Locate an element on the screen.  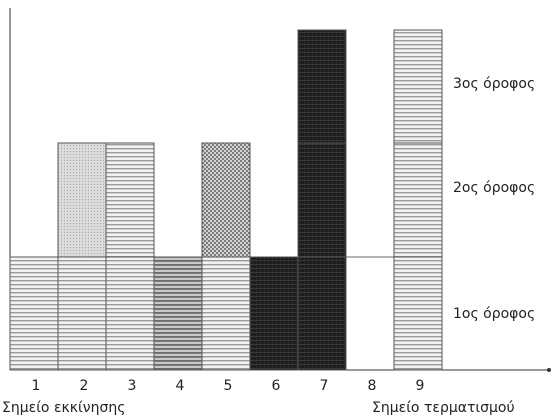
column-number-3: 3 is located at coordinates (132, 386).